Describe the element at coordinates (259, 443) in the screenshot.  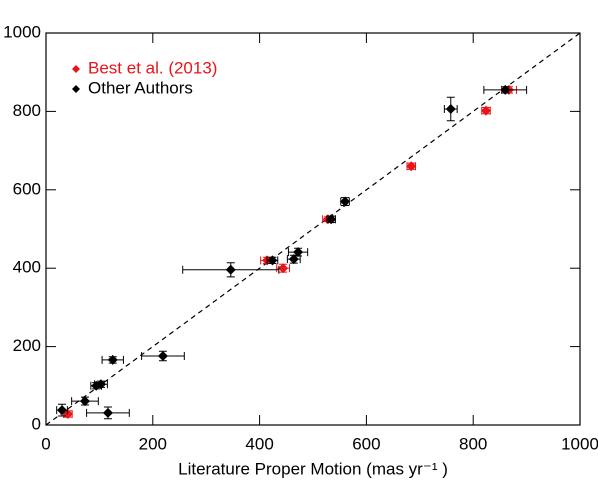
I see `x-tick-label: 400` at that location.